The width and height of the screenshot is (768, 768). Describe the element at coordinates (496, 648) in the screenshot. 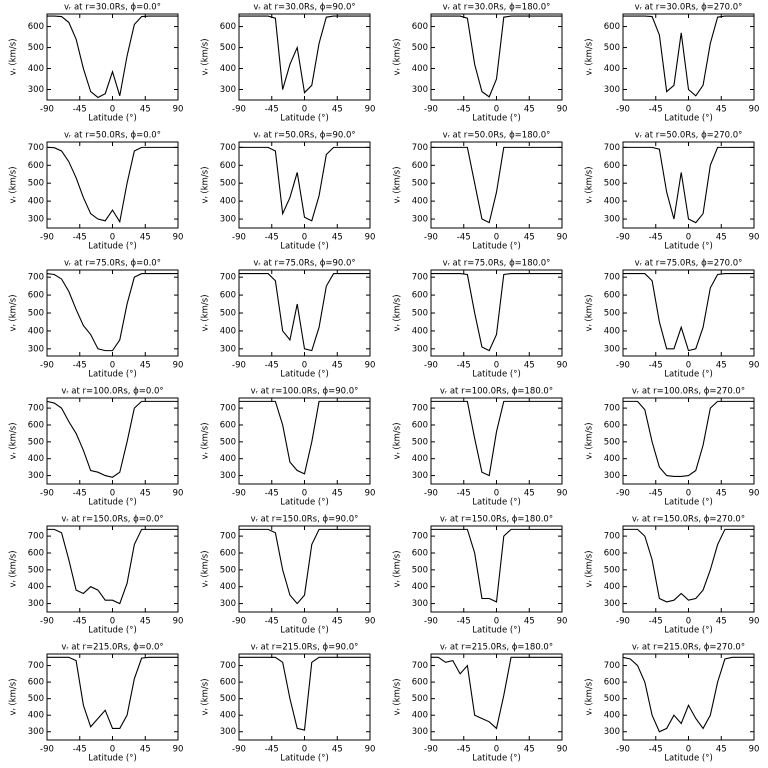

I see `panel-title: vᵣ at r=215.0Rs, ϕ=180.0°` at that location.